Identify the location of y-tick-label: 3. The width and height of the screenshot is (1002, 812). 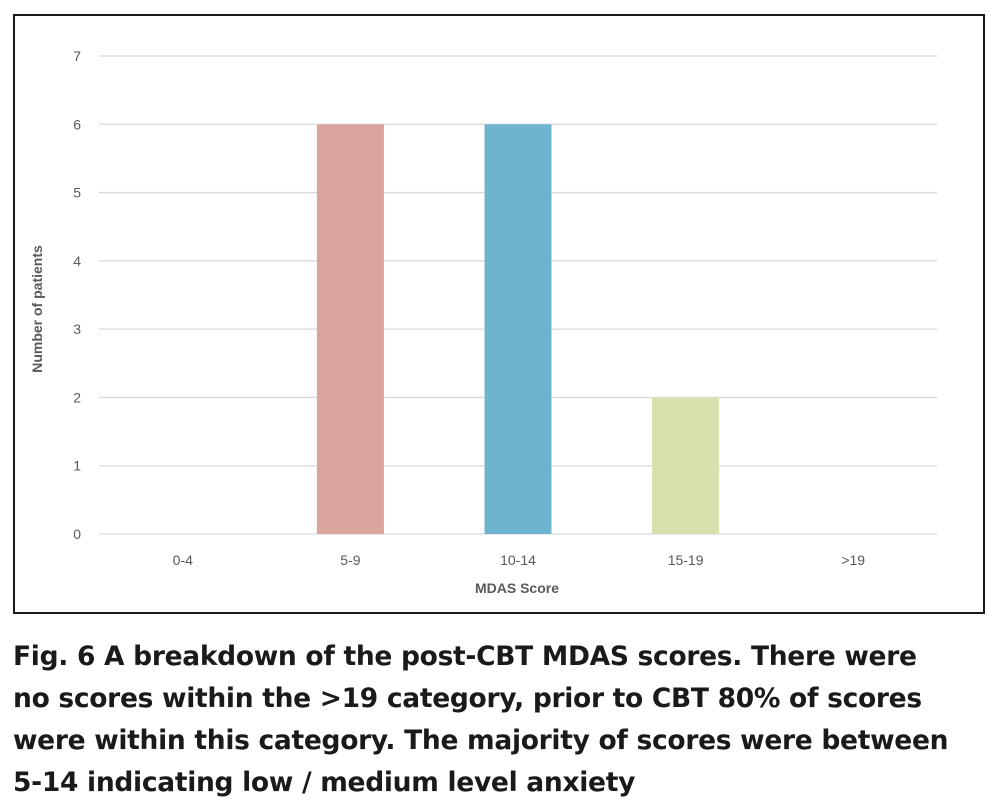
(77, 329).